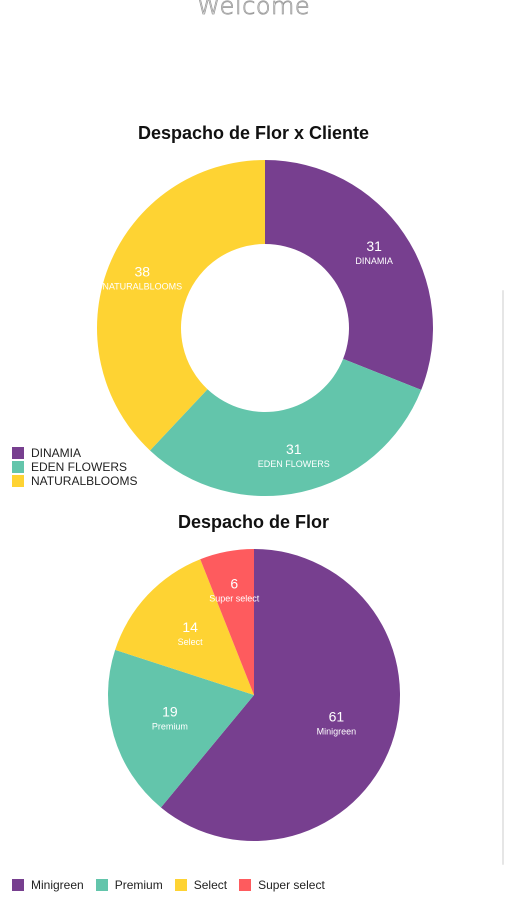 This screenshot has height=900, width=507. Describe the element at coordinates (18, 481) in the screenshot. I see `legend-swatch-naturalblooms` at that location.